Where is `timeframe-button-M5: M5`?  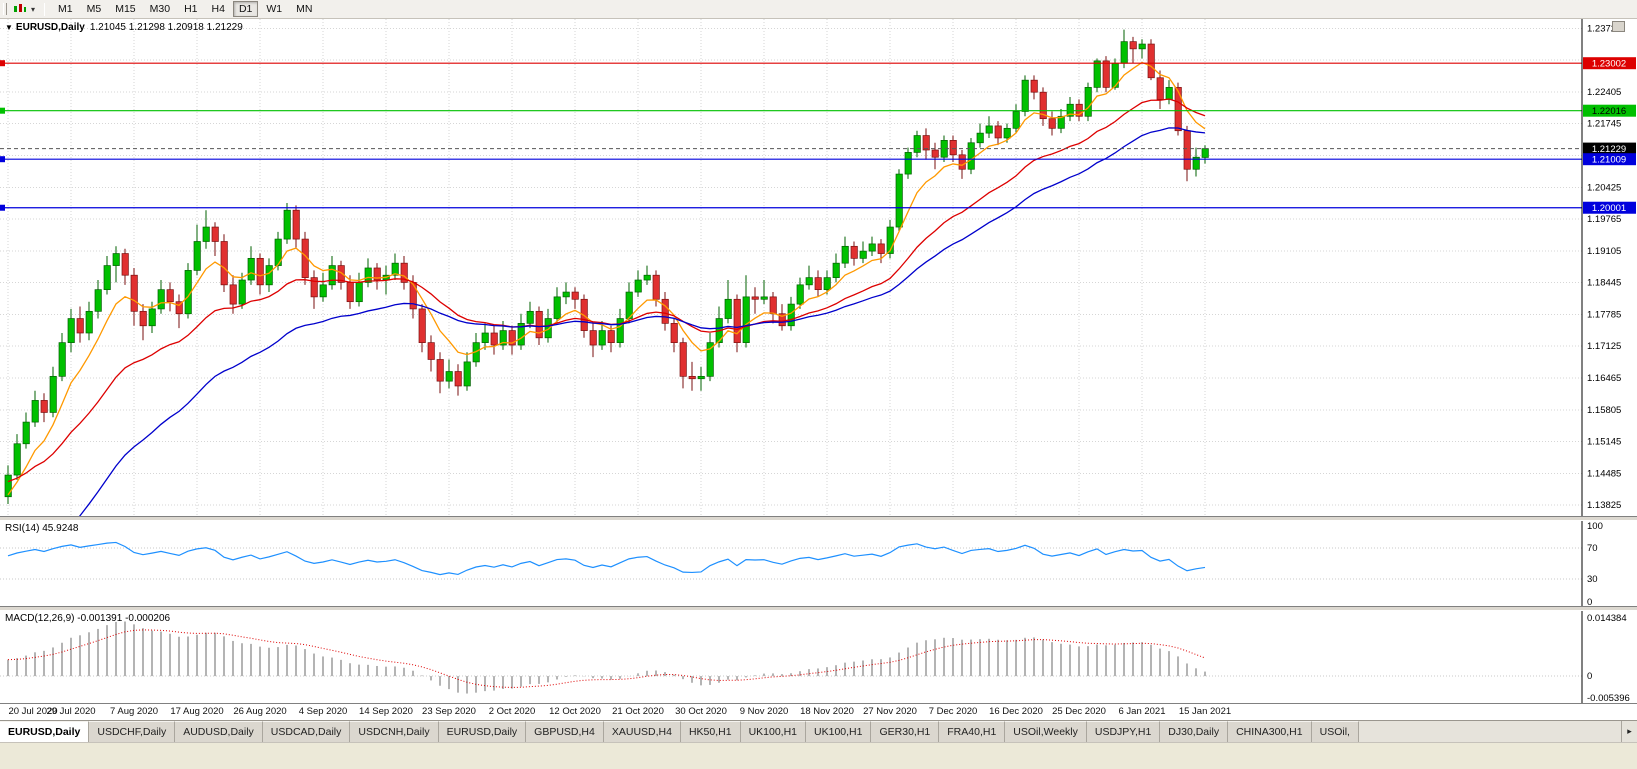
timeframe-button-M5: M5 is located at coordinates (94, 9).